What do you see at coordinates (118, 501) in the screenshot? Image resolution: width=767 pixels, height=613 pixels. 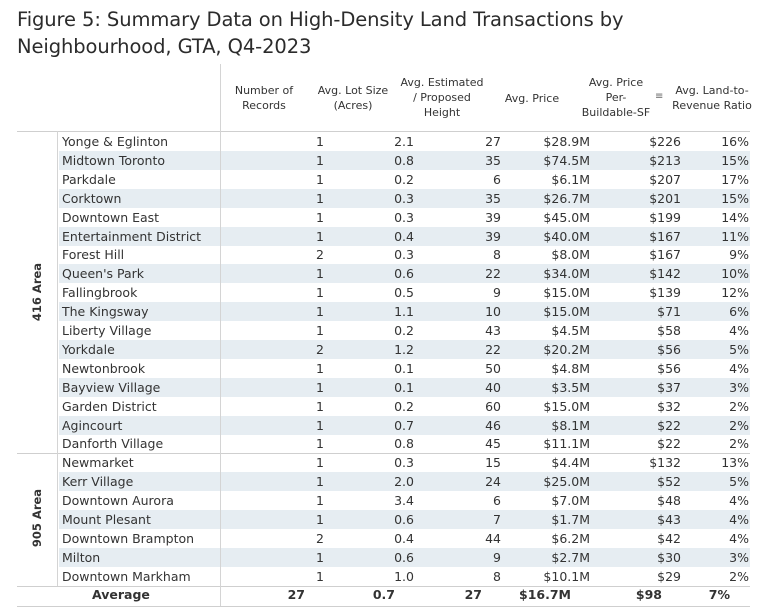 I see `cell-name: Downtown Aurora` at bounding box center [118, 501].